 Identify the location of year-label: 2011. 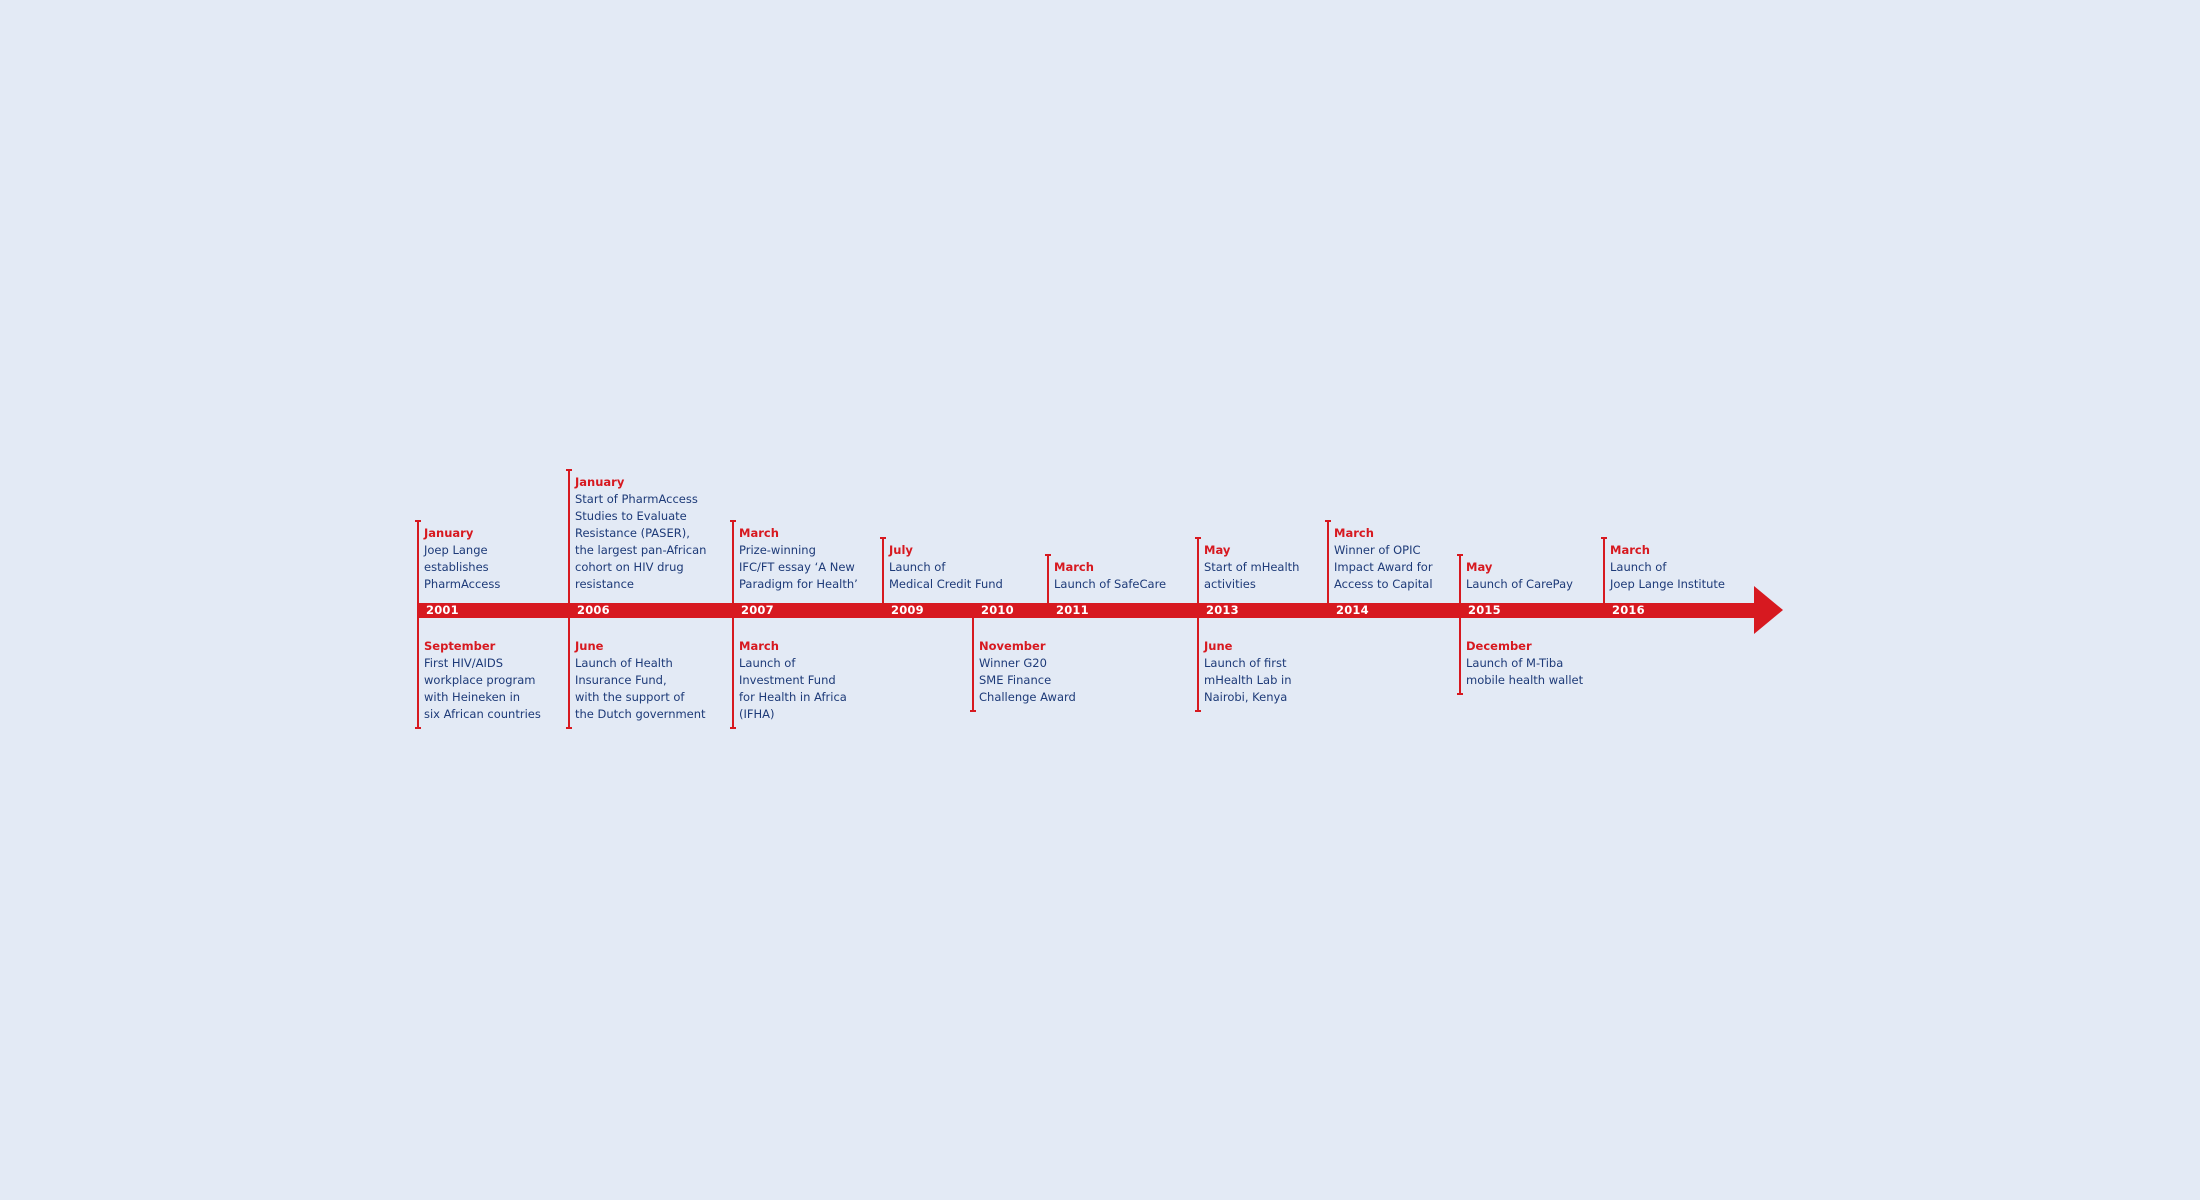
(1072, 610).